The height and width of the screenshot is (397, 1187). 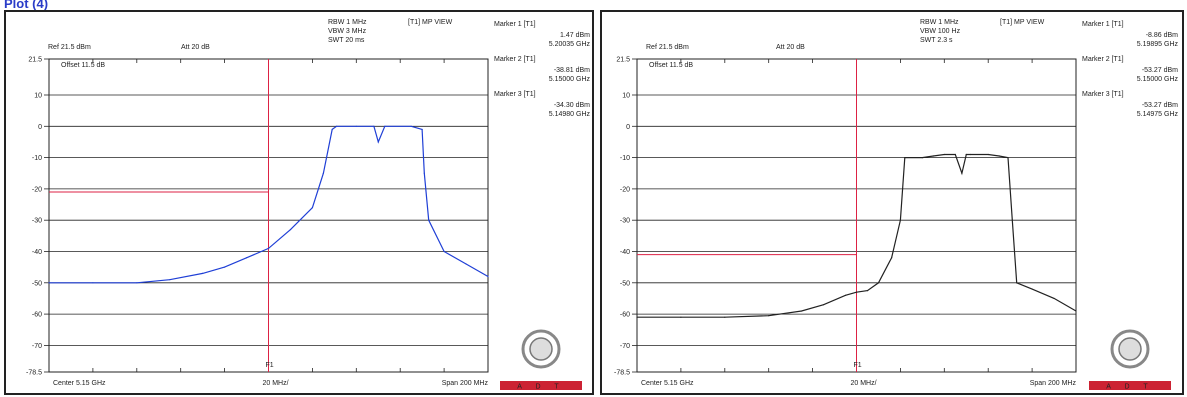 I want to click on y-tick-label: -78.5, so click(x=622, y=373).